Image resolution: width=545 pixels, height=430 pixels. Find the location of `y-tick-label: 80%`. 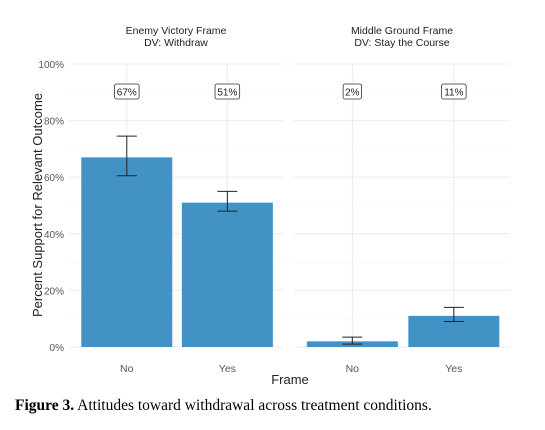

y-tick-label: 80% is located at coordinates (54, 122).